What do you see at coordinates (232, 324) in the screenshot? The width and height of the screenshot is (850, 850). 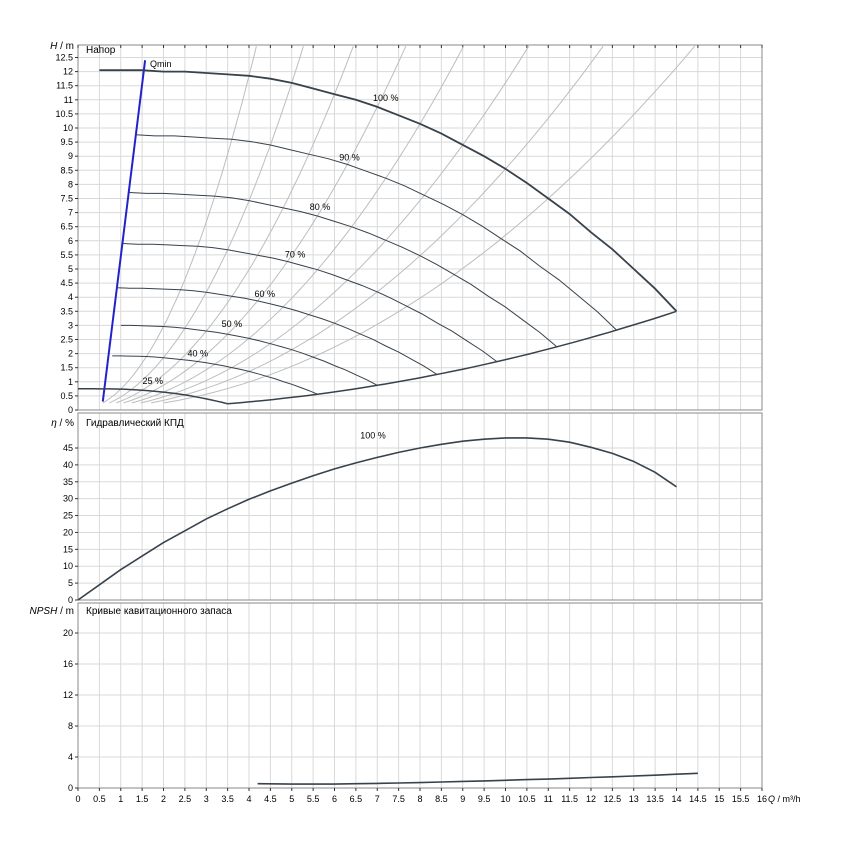 I see `speed-percent-label: 50 %` at bounding box center [232, 324].